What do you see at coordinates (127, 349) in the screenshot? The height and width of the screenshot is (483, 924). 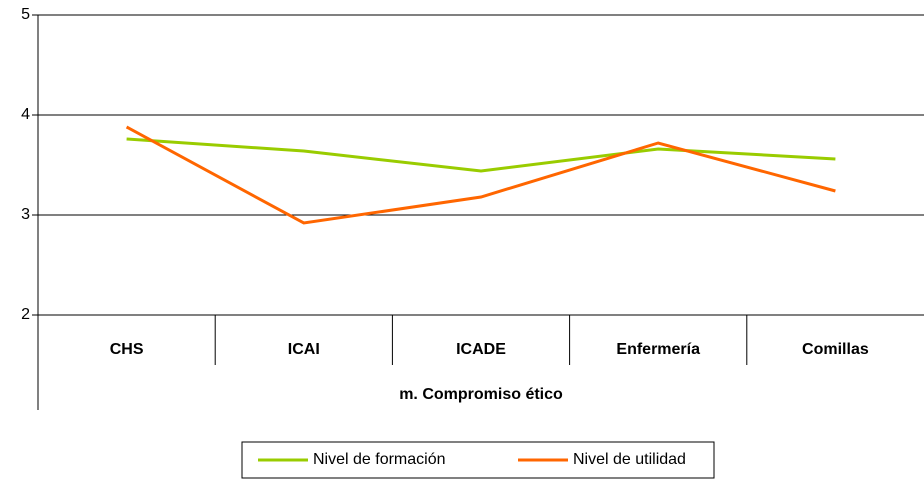 I see `x-tick-label: CHS` at bounding box center [127, 349].